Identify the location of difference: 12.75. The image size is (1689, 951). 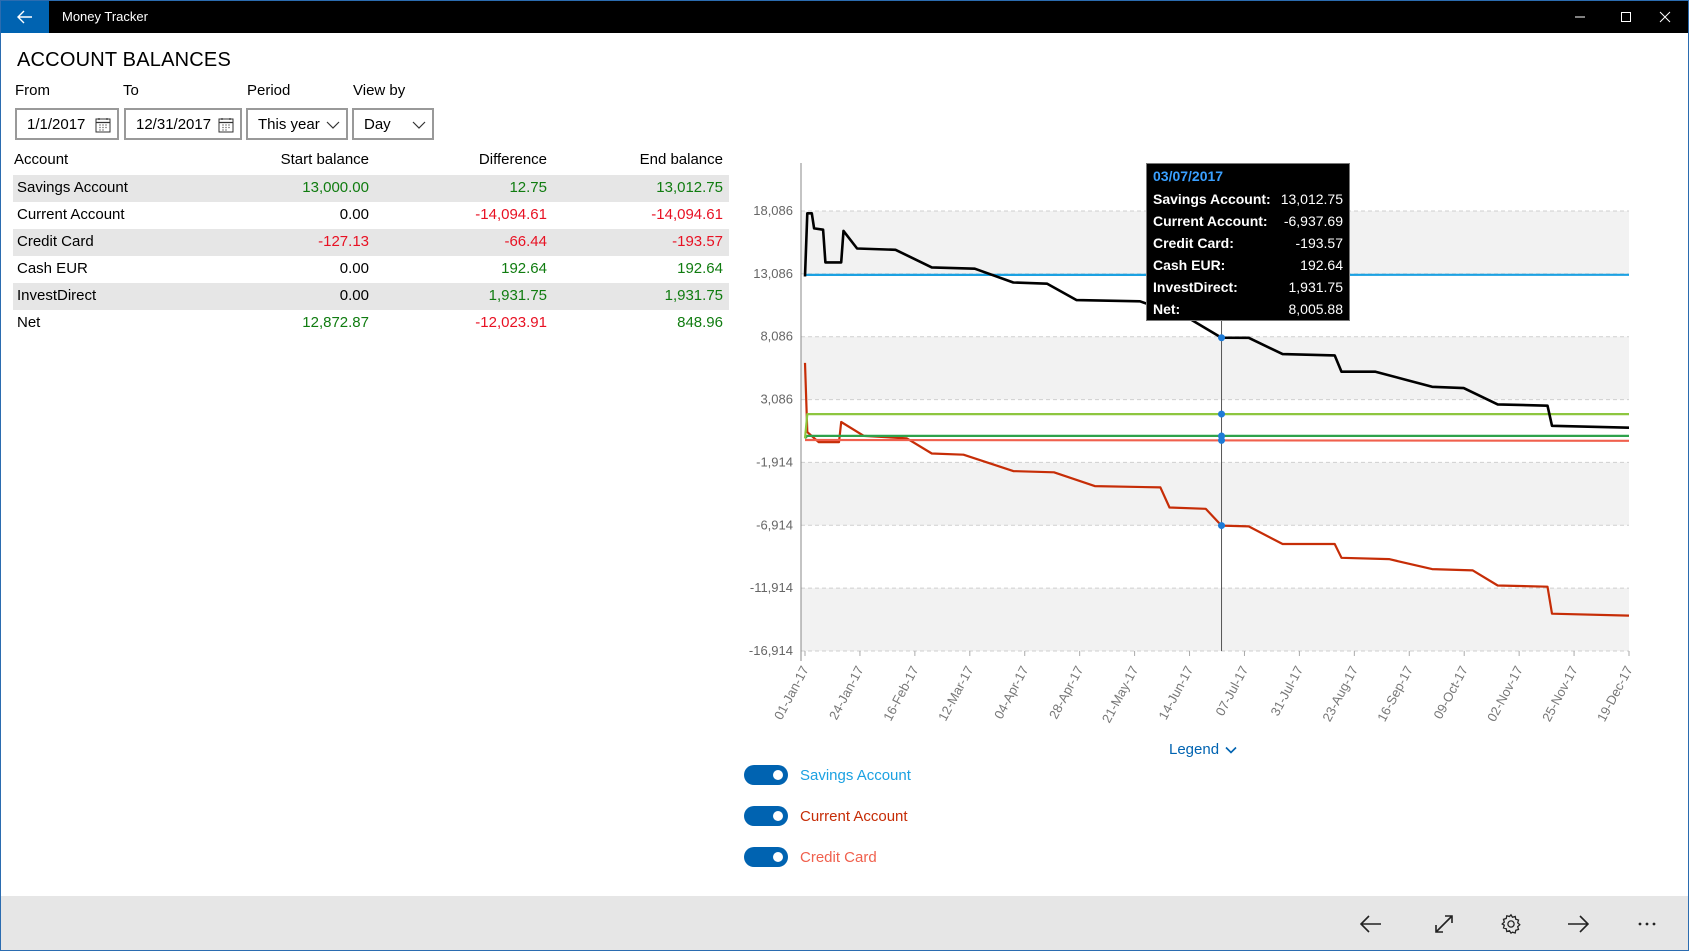
(528, 187).